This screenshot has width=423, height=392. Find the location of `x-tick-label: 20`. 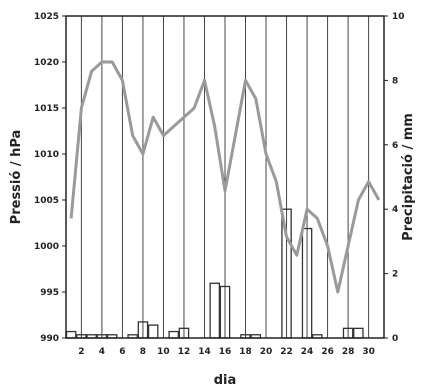

x-tick-label: 20 is located at coordinates (266, 352).